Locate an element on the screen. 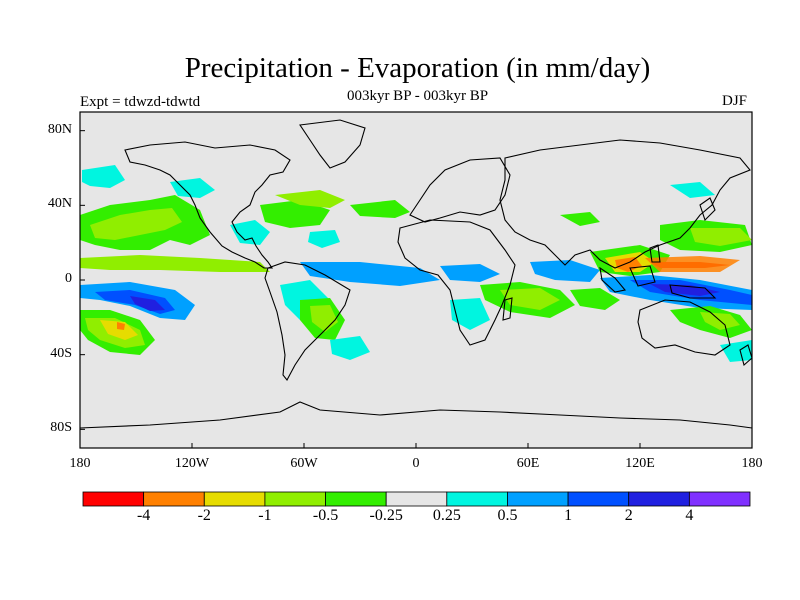  lon-tick-label: 120E is located at coordinates (640, 463).